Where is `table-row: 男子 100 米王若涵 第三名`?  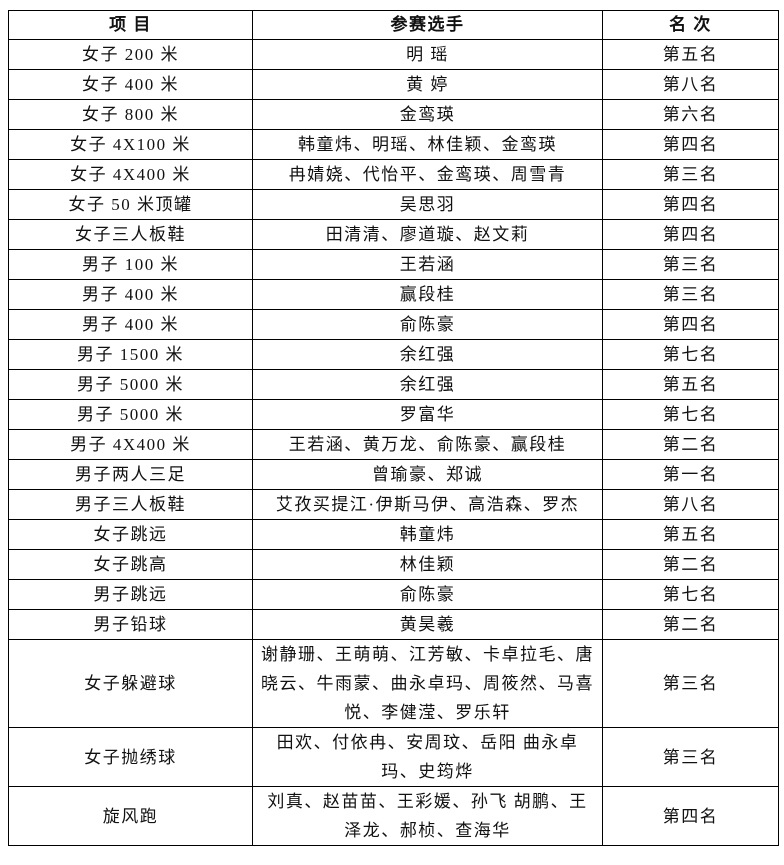
table-row: 男子 100 米王若涵 第三名 is located at coordinates (393, 264).